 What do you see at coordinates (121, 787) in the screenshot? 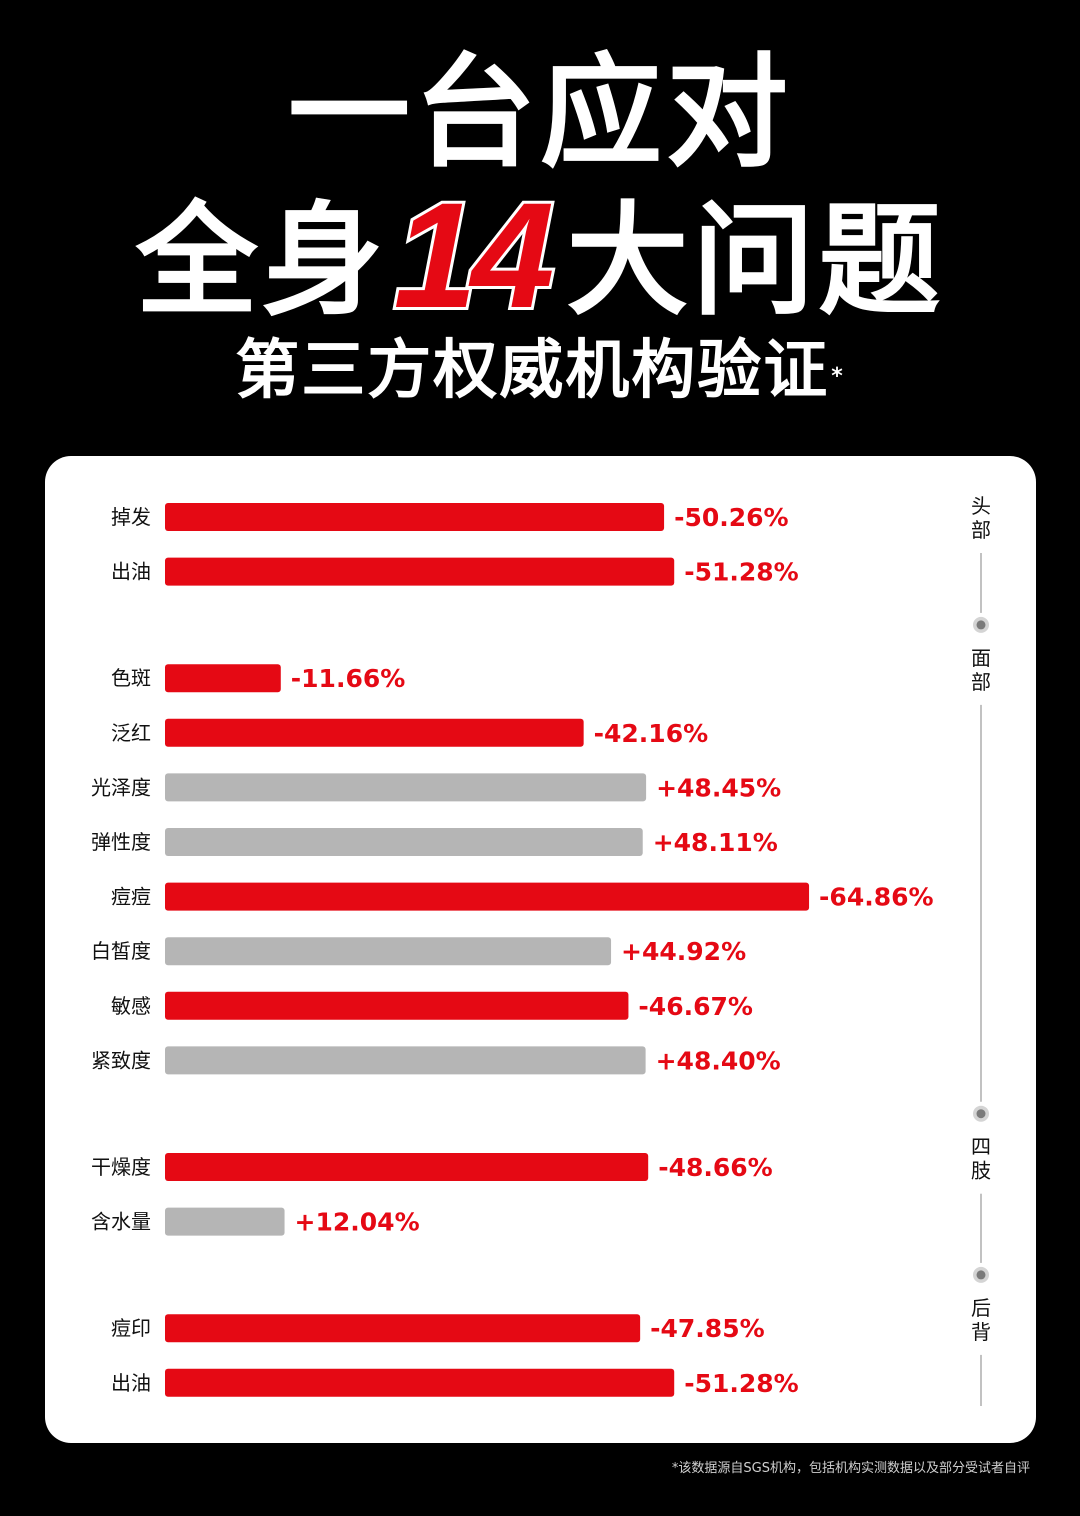
I see `category-label: 光泽度` at bounding box center [121, 787].